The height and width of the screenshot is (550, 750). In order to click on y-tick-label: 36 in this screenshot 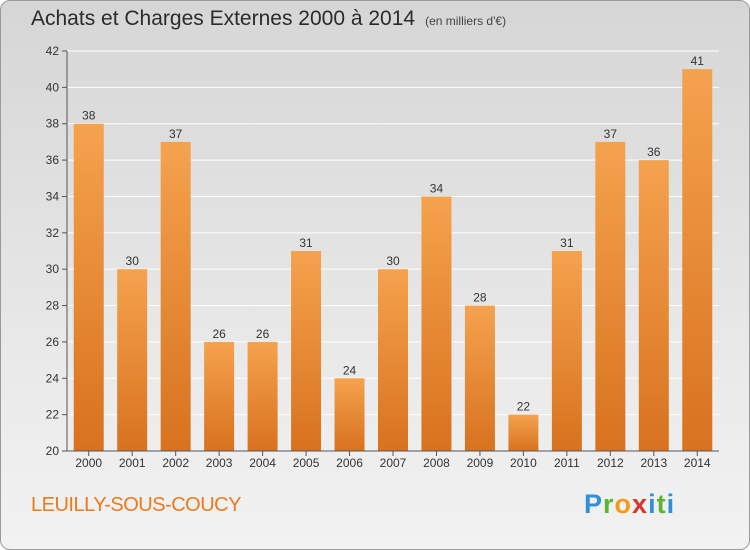, I will do `click(53, 160)`.